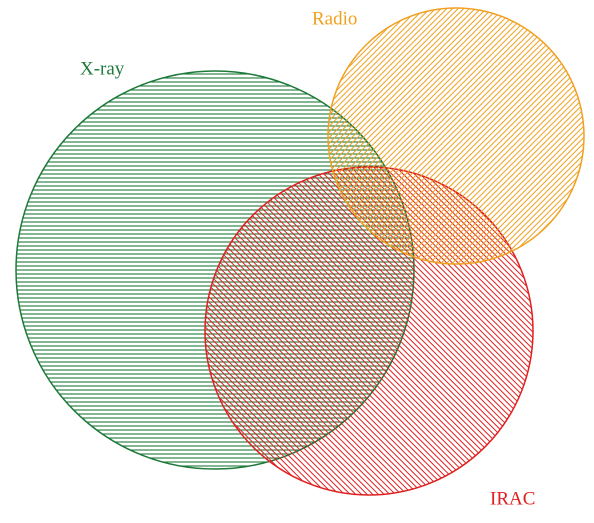 Image resolution: width=594 pixels, height=523 pixels. What do you see at coordinates (334, 18) in the screenshot?
I see `set-label: Radio` at bounding box center [334, 18].